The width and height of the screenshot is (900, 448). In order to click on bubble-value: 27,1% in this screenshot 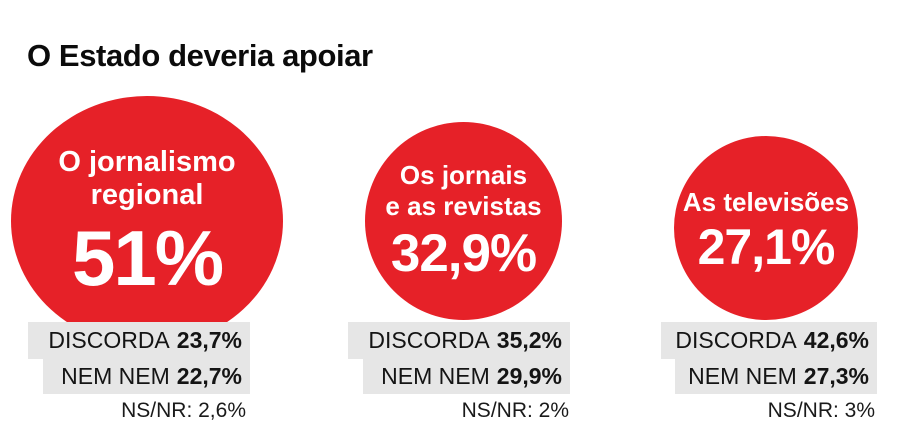, I will do `click(766, 247)`.